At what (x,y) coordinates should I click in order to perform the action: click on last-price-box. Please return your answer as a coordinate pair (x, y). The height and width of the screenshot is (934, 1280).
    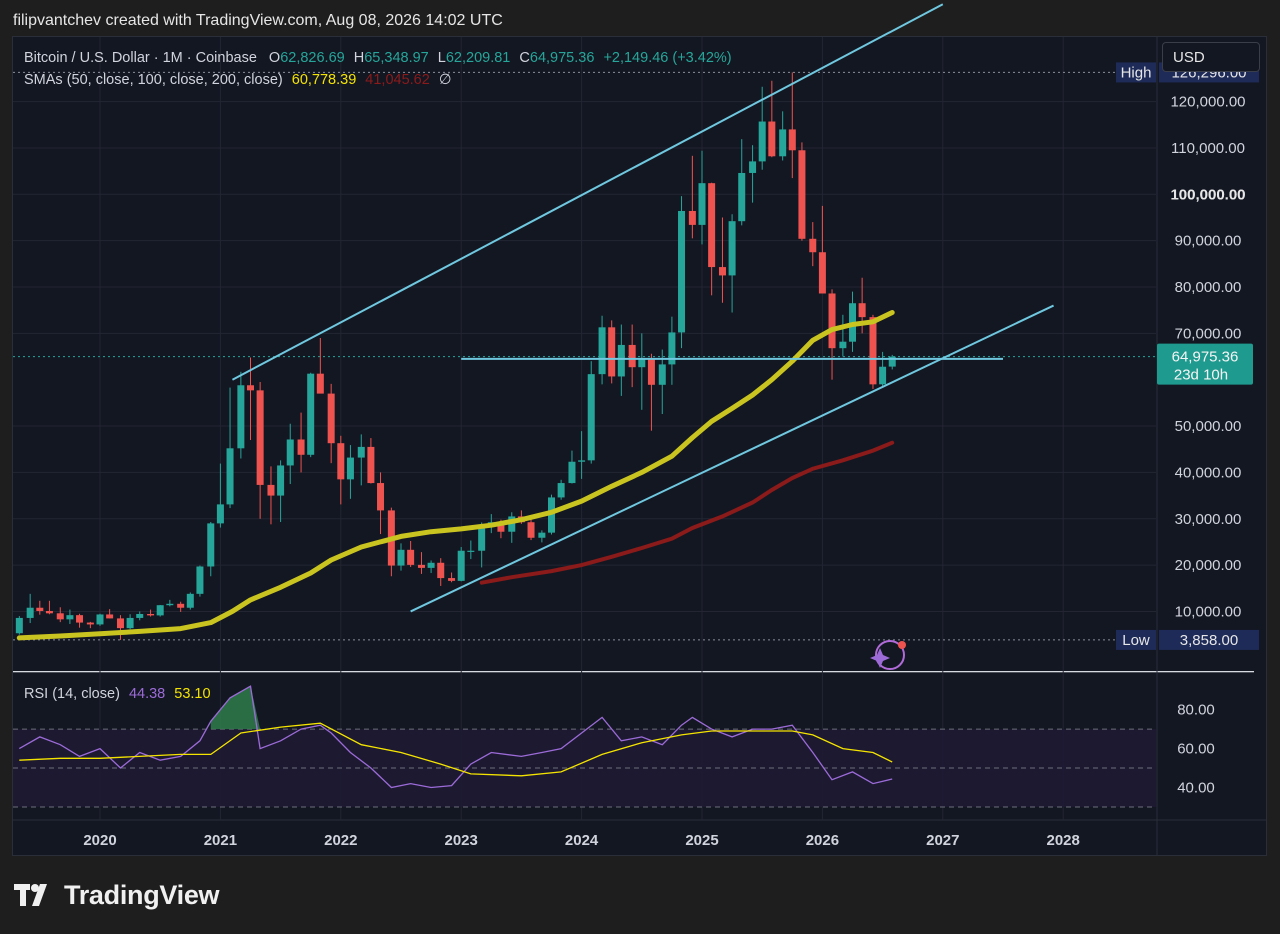
    Looking at the image, I should click on (1205, 364).